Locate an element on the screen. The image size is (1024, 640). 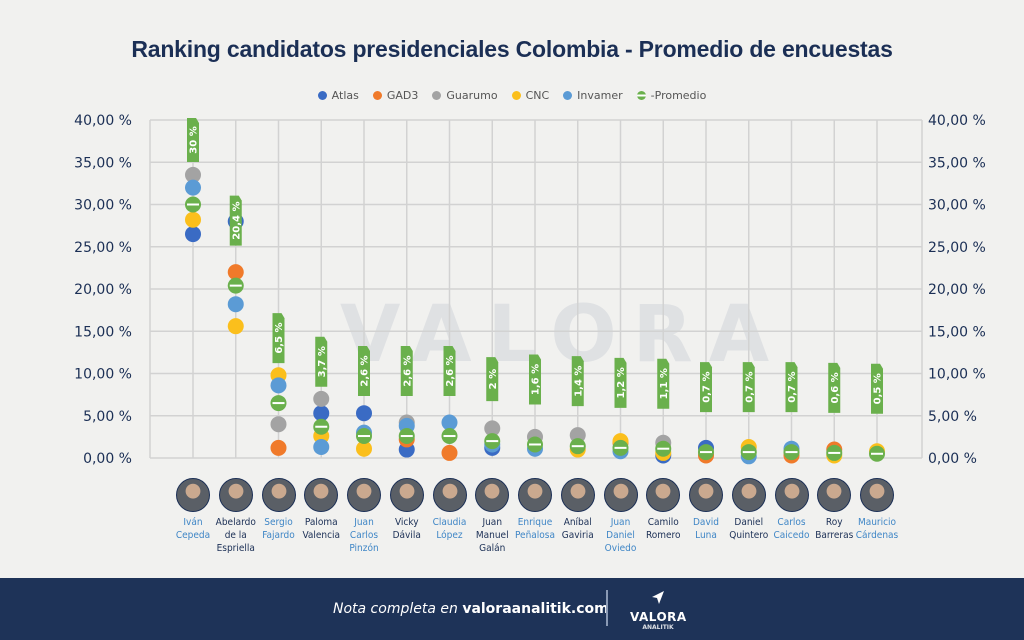
avg-label: 0,5 % is located at coordinates (878, 388).